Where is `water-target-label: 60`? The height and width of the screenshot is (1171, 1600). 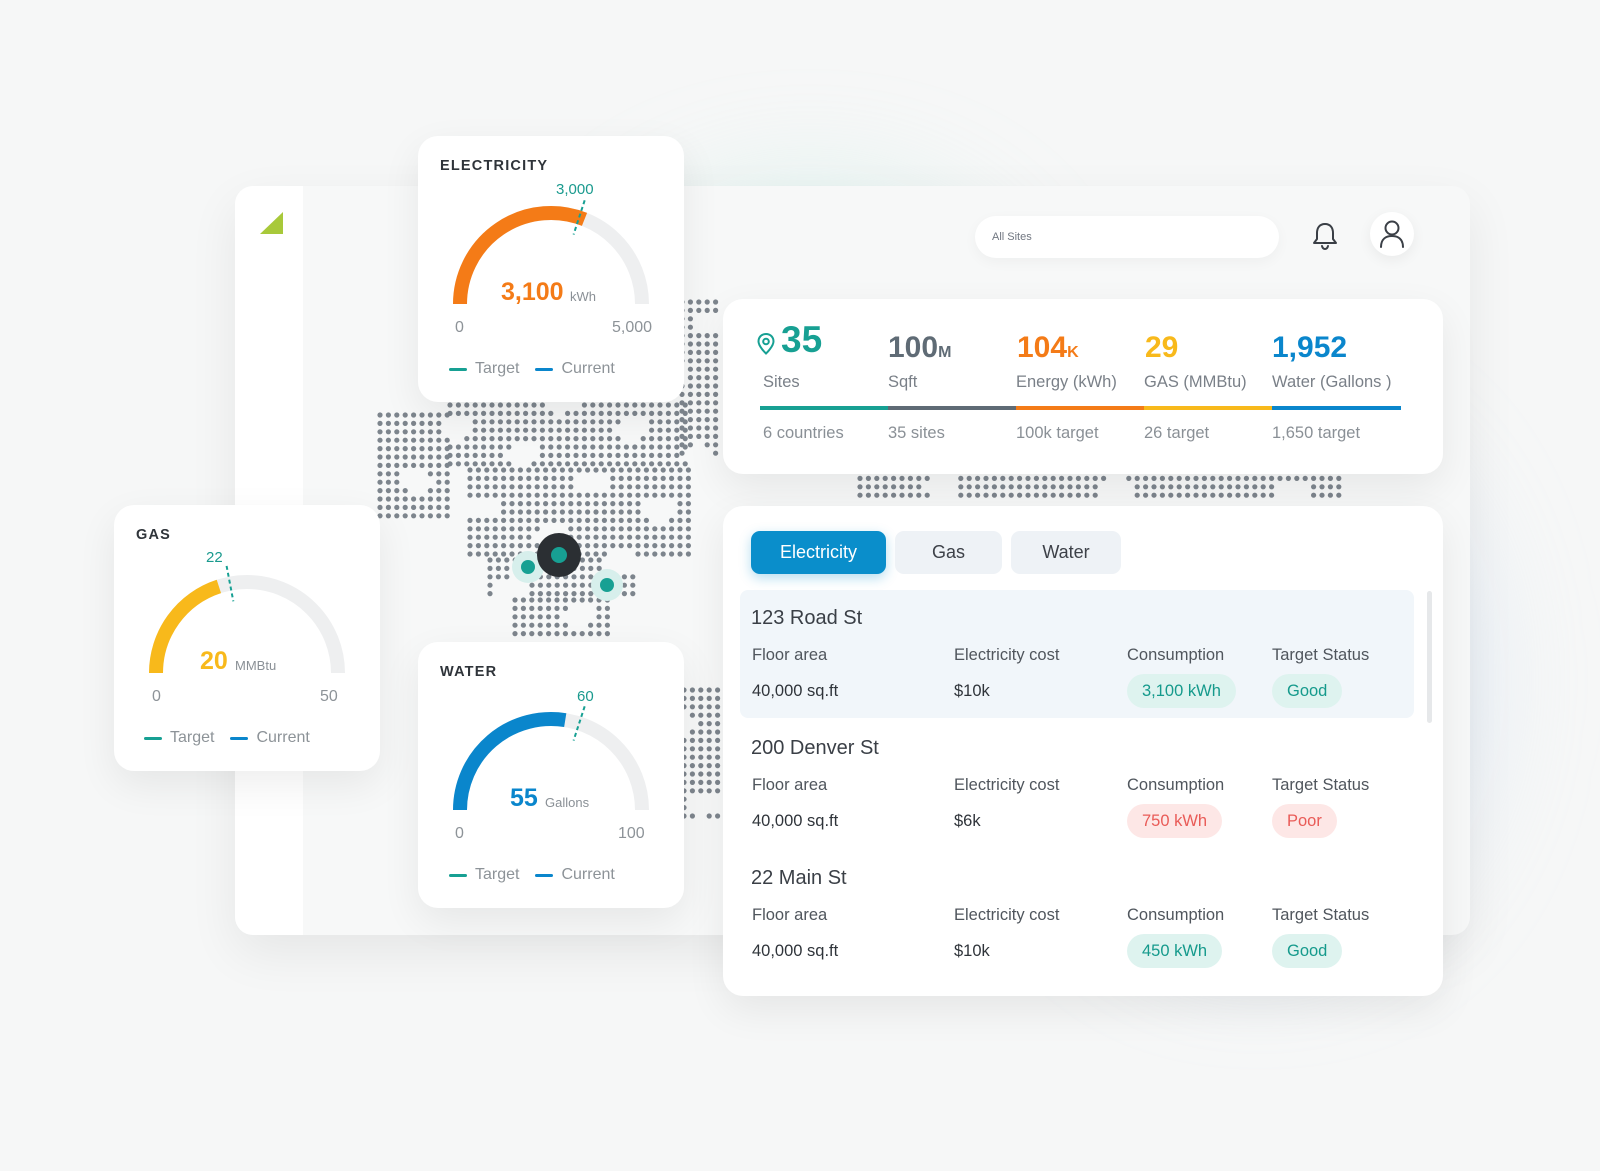
water-target-label: 60 is located at coordinates (585, 696).